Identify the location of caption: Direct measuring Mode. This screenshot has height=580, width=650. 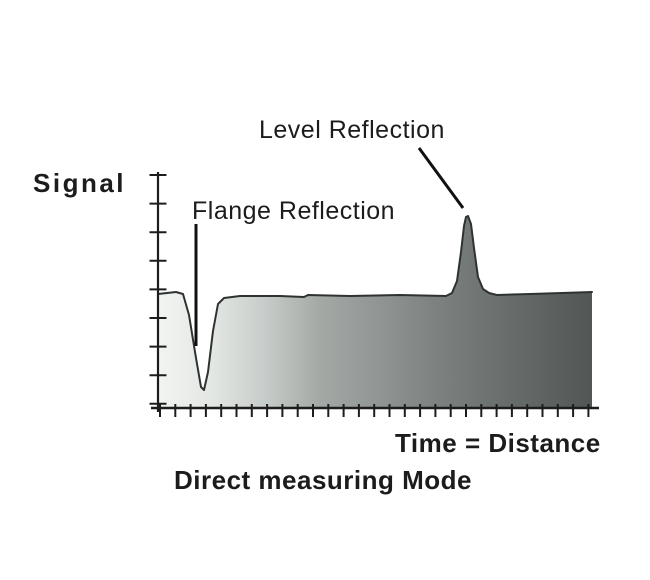
(323, 480).